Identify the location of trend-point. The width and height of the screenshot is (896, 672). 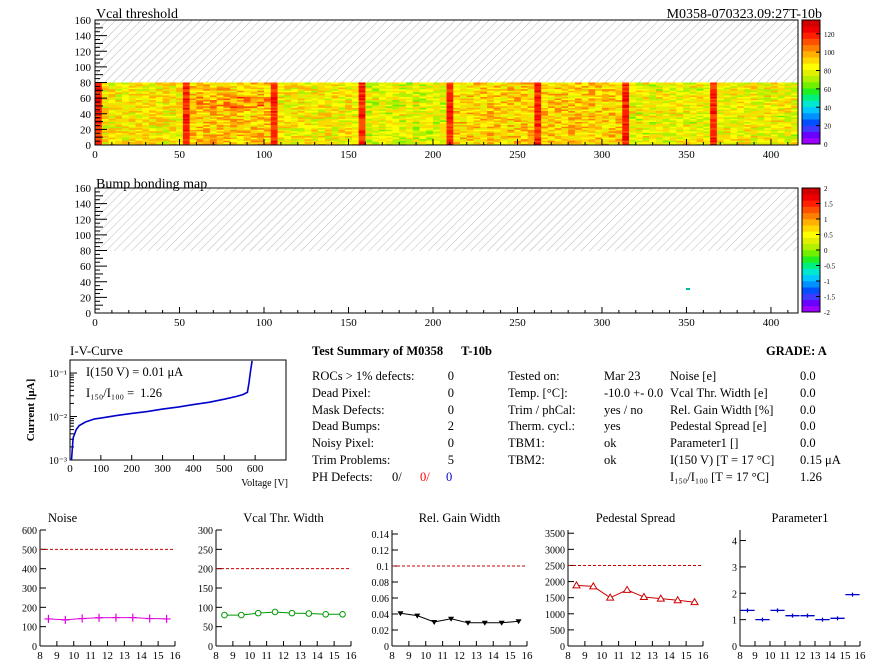
(115, 617).